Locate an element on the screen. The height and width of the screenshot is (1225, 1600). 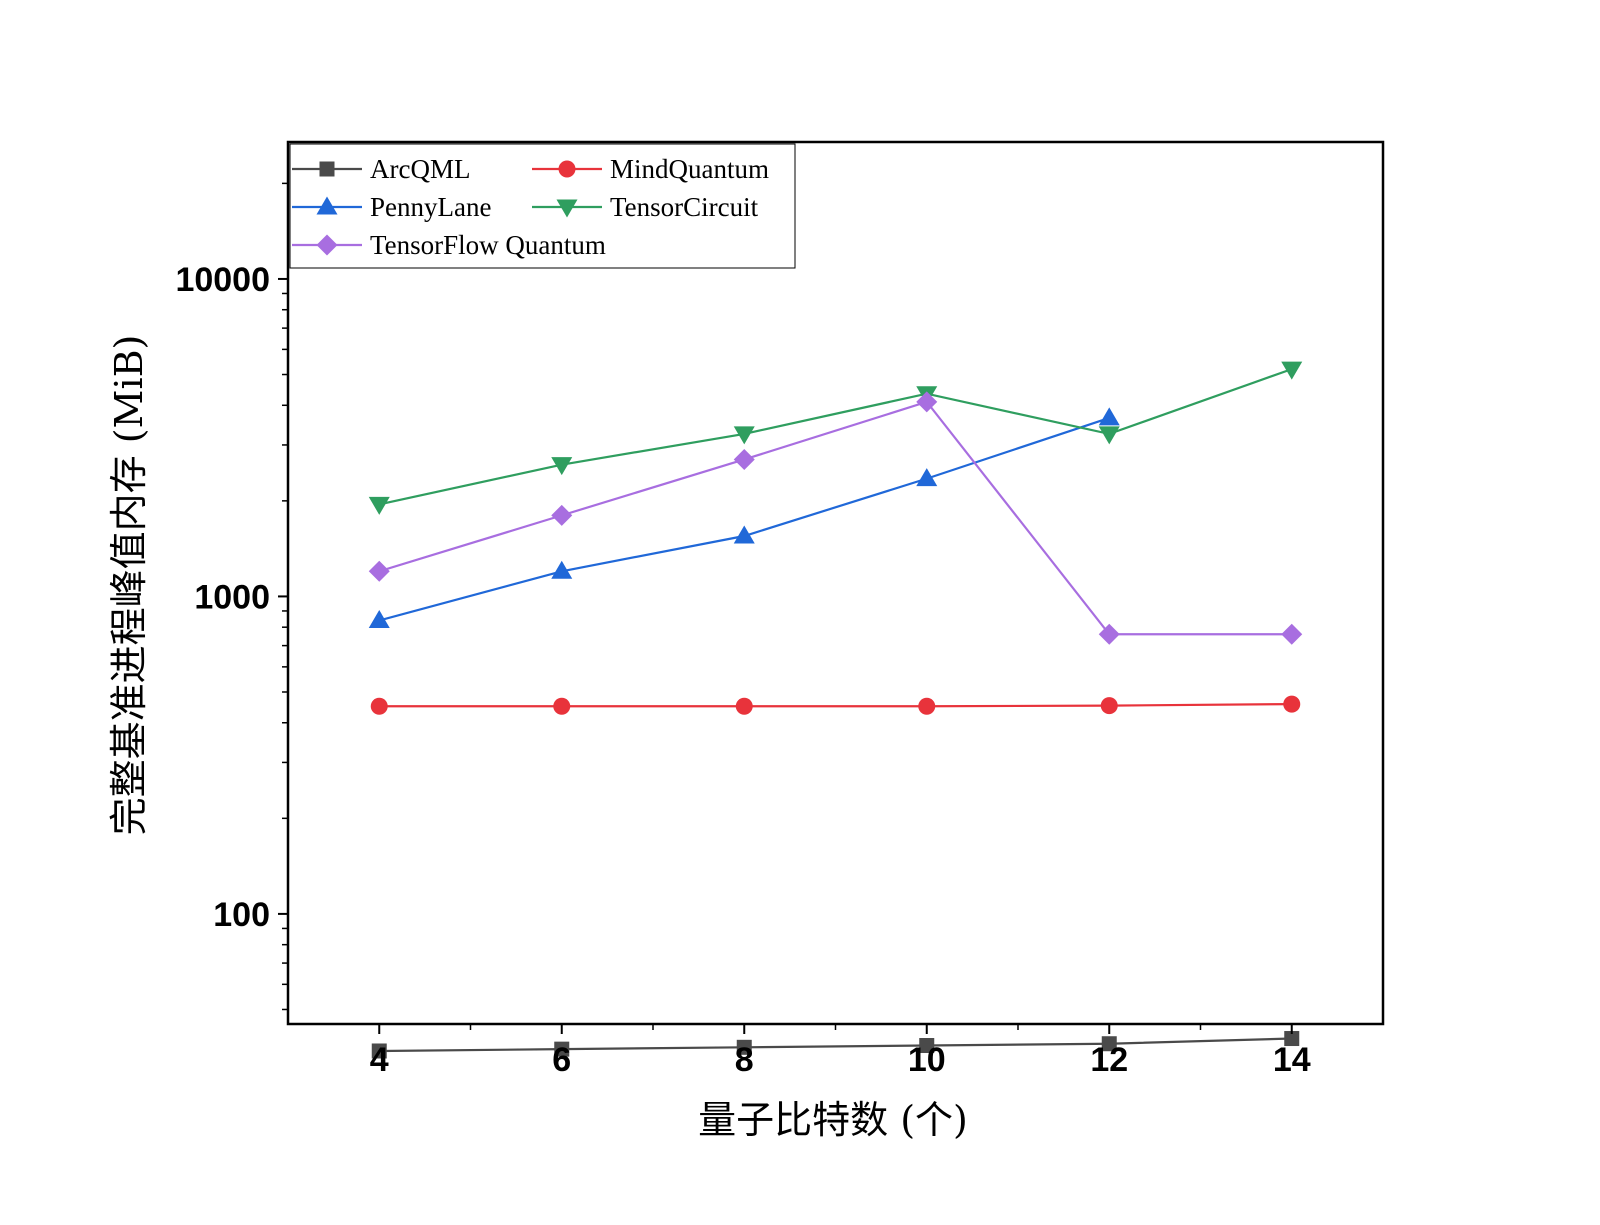
legend-item-pennylane: PennyLane is located at coordinates (391, 207).